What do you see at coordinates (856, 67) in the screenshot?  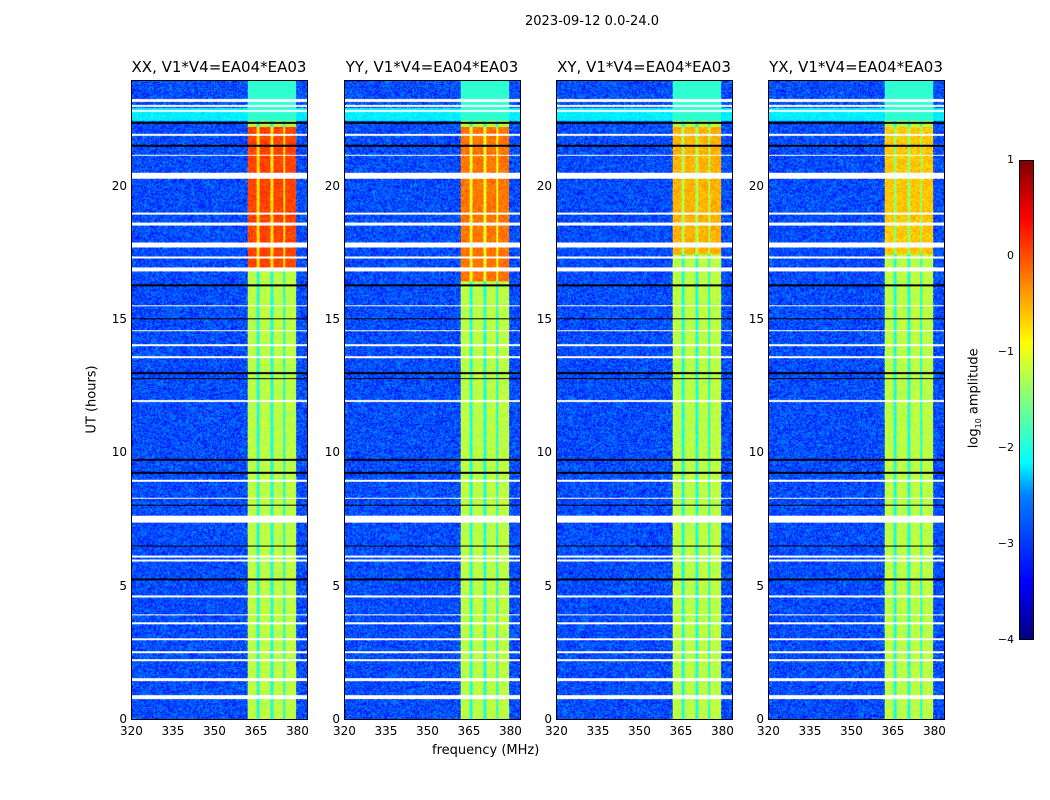 I see `panel-title: YX, V1*V4=EA04*EA03` at bounding box center [856, 67].